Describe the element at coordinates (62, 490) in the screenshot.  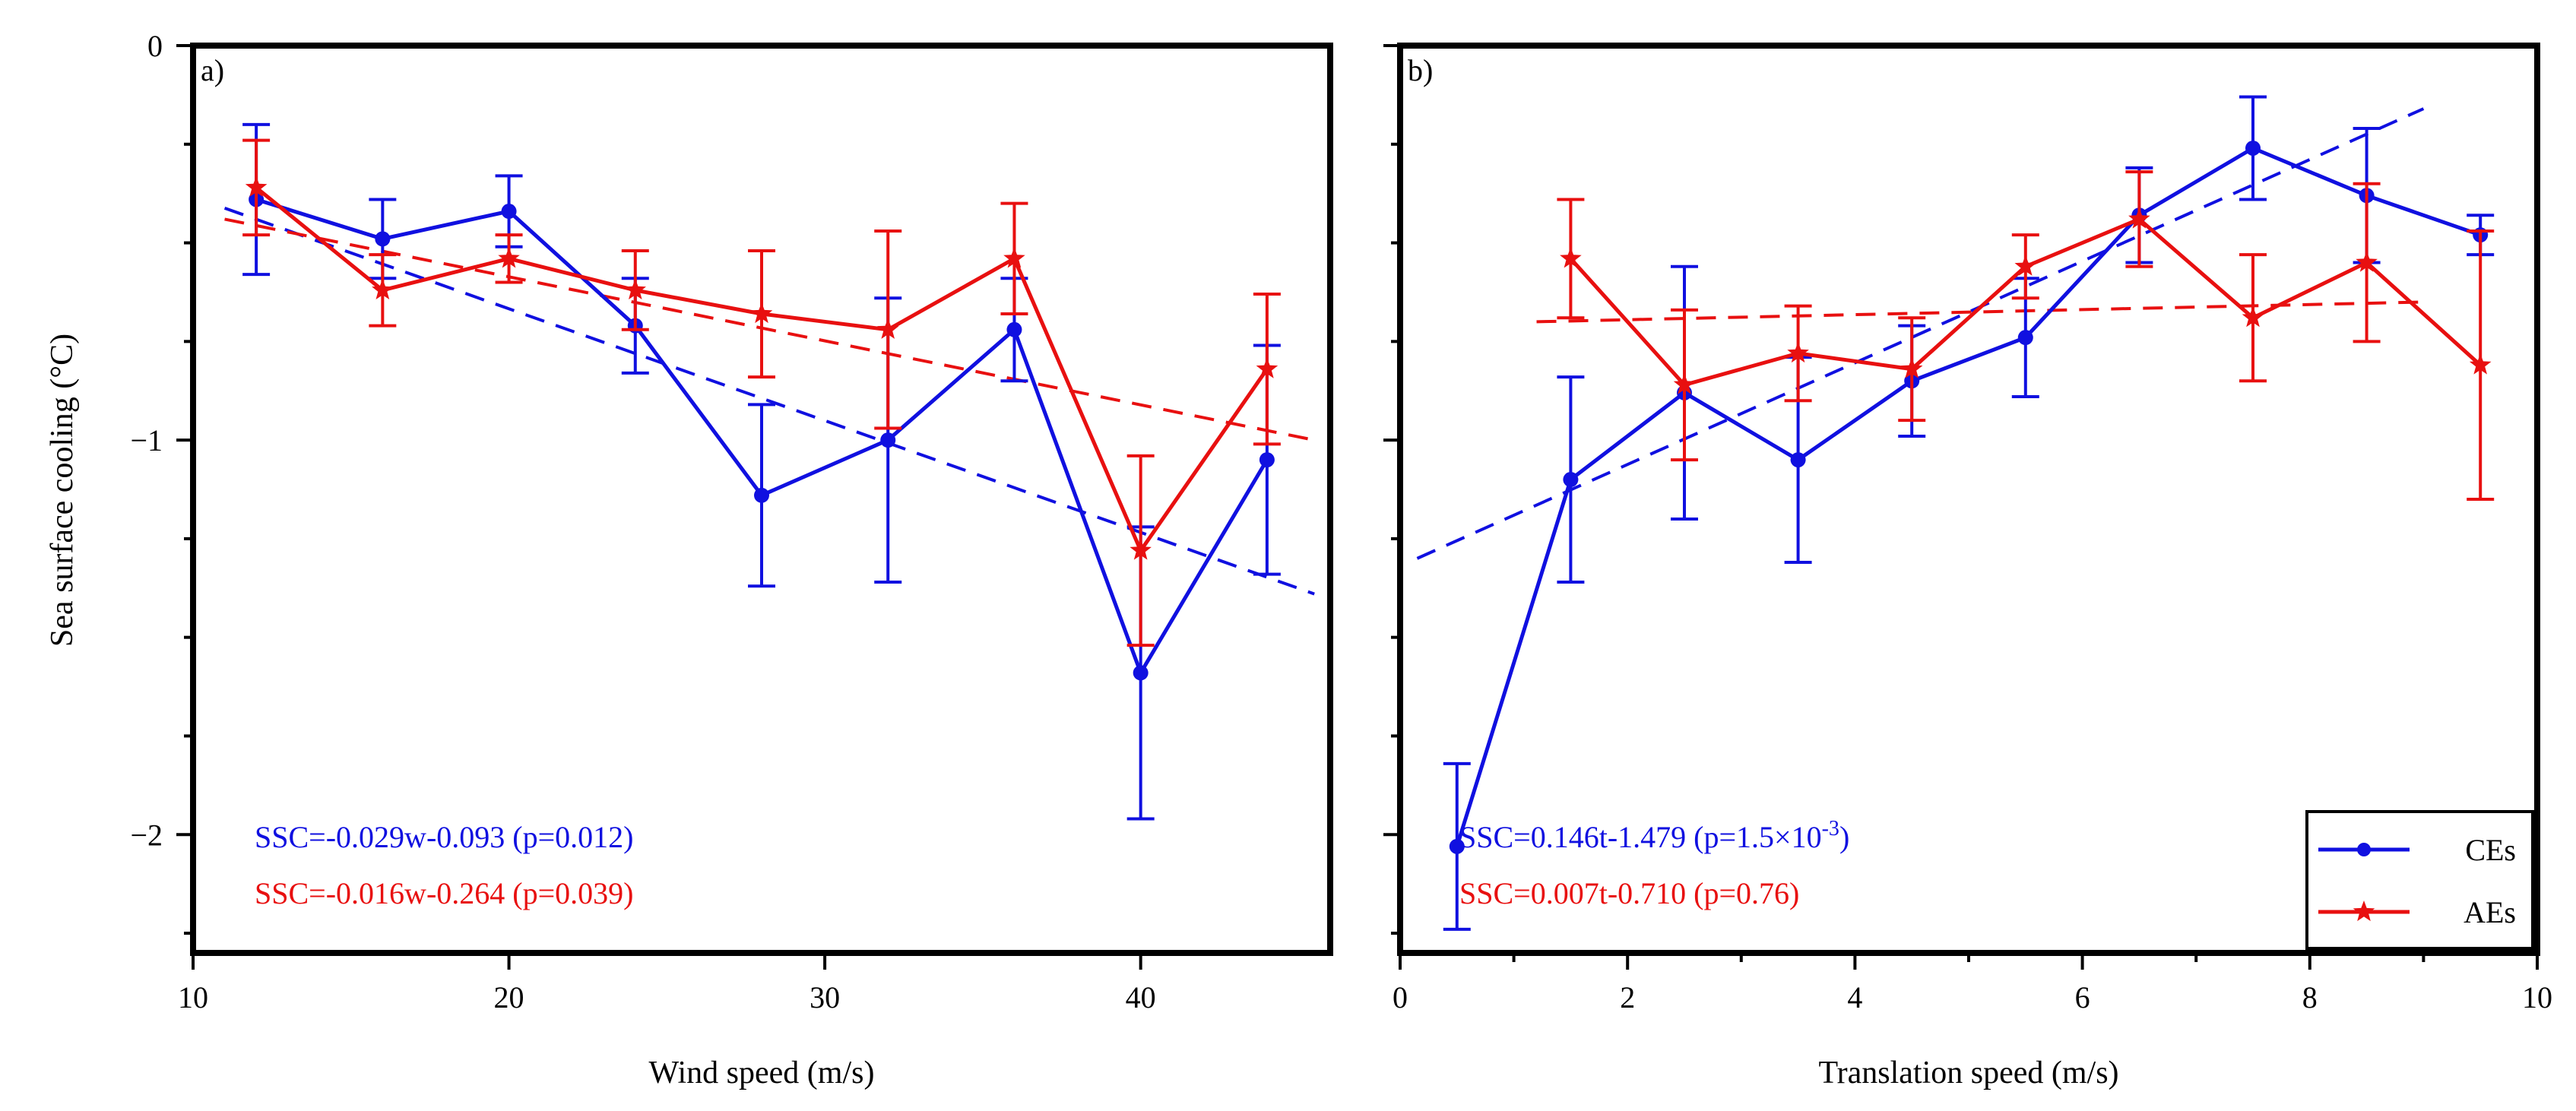
I see `y-axis-title: Sea surface cooling (°C)` at that location.